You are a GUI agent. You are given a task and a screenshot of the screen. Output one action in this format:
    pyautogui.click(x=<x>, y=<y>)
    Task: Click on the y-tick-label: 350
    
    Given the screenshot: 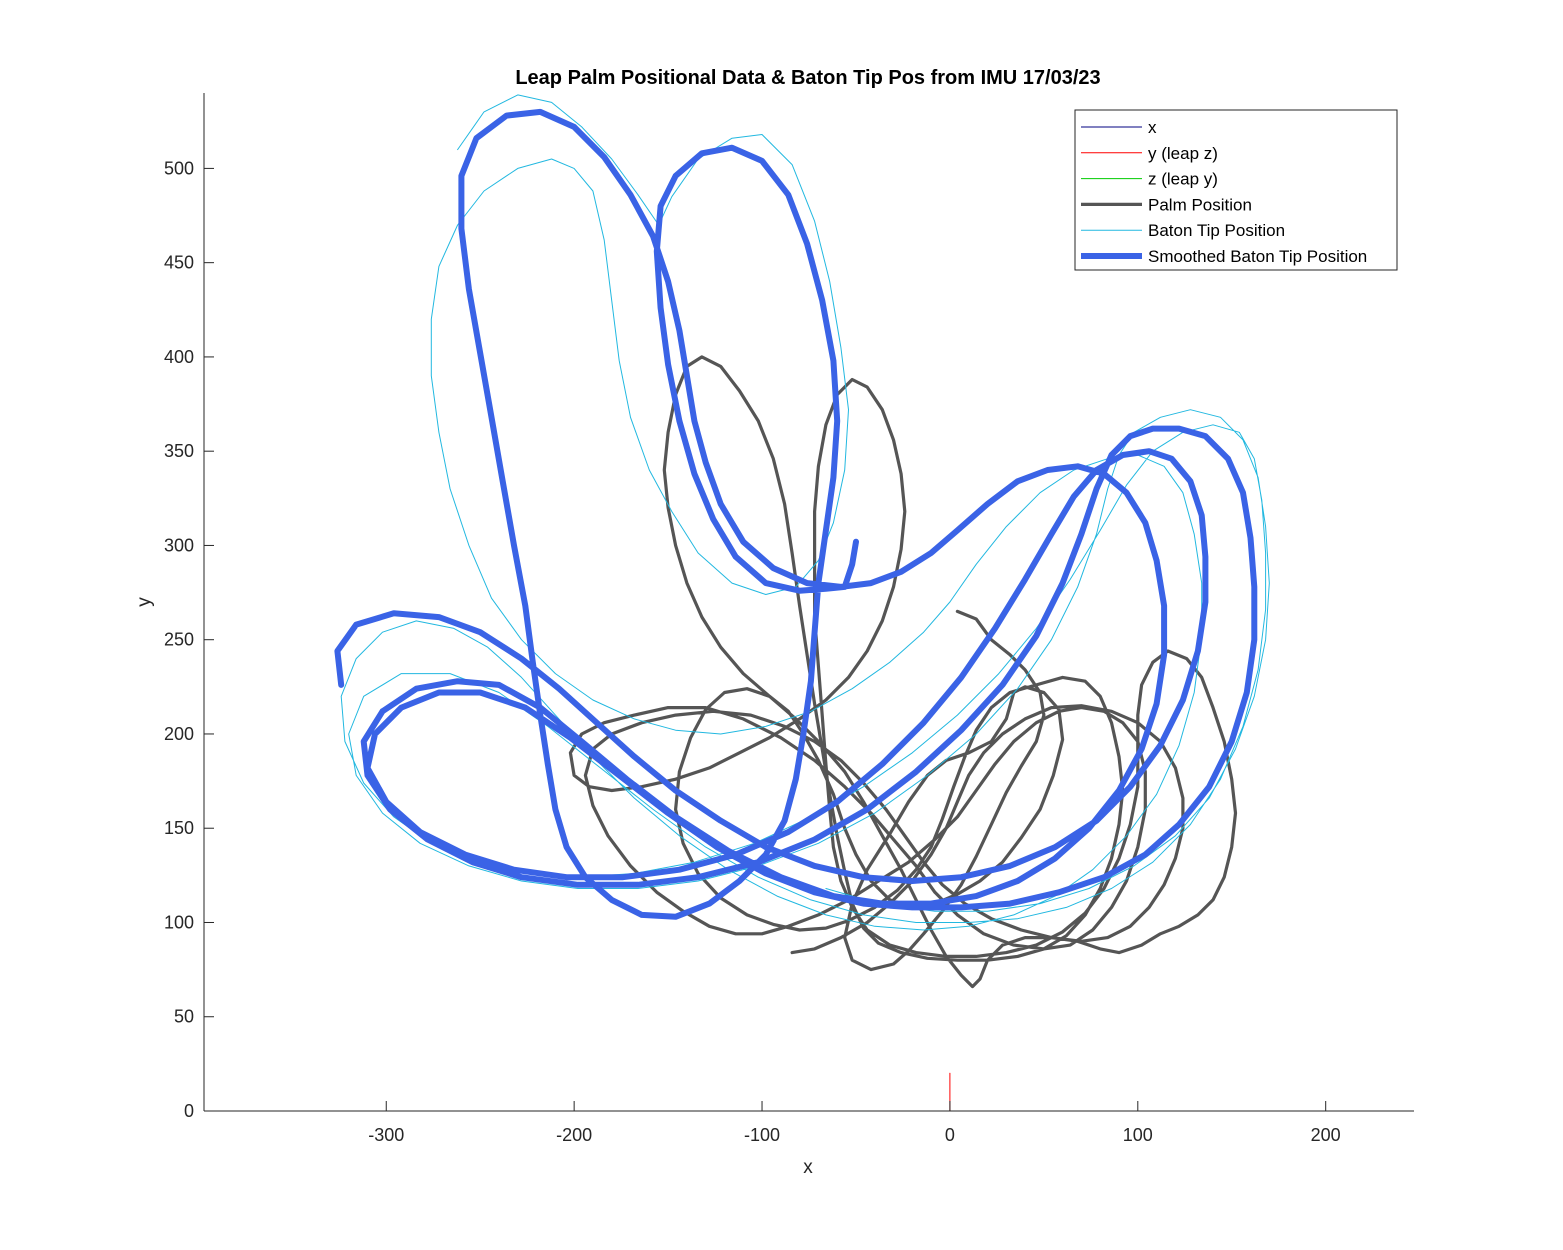 What is the action you would take?
    pyautogui.click(x=179, y=451)
    